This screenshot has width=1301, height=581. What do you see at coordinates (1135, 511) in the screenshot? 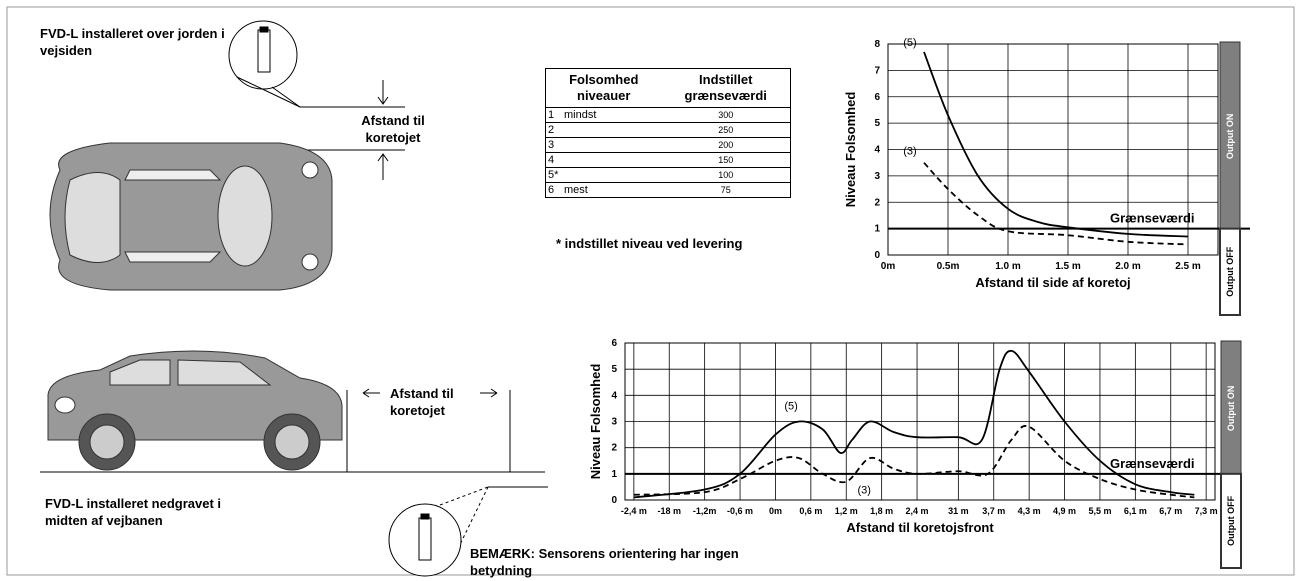
I see `x-tick-label: 6,1 m` at bounding box center [1135, 511].